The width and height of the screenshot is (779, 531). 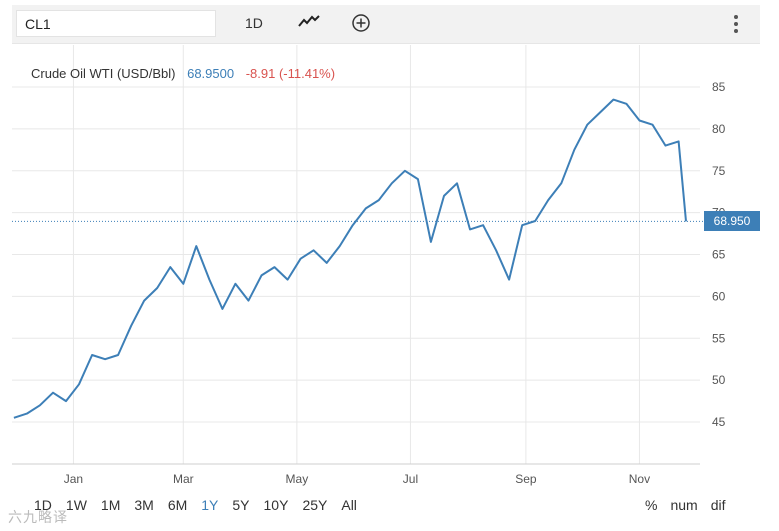 What do you see at coordinates (211, 73) in the screenshot?
I see `last-price: 68.9500` at bounding box center [211, 73].